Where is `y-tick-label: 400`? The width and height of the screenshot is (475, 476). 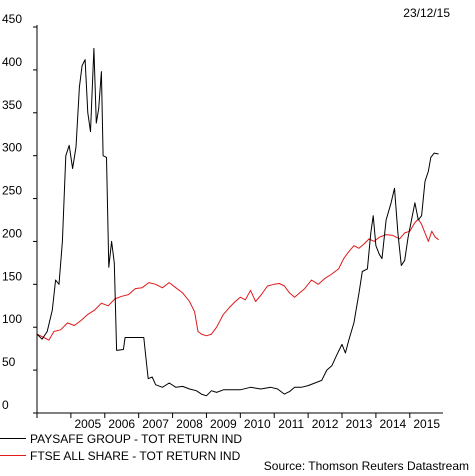
y-tick-label: 400 is located at coordinates (12, 62).